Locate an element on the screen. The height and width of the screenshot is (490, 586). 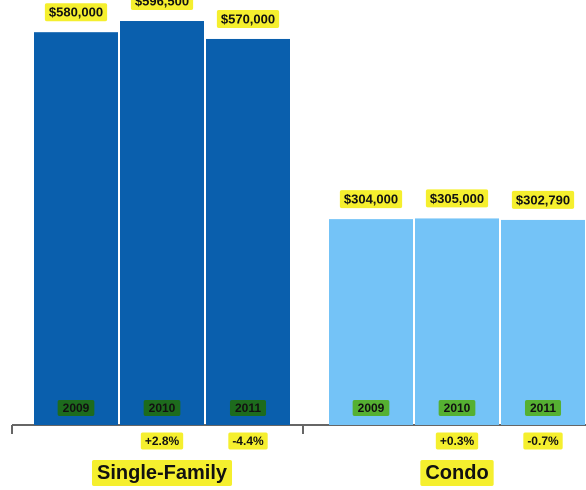
year-badge-single-family-2011-bg is located at coordinates (248, 408).